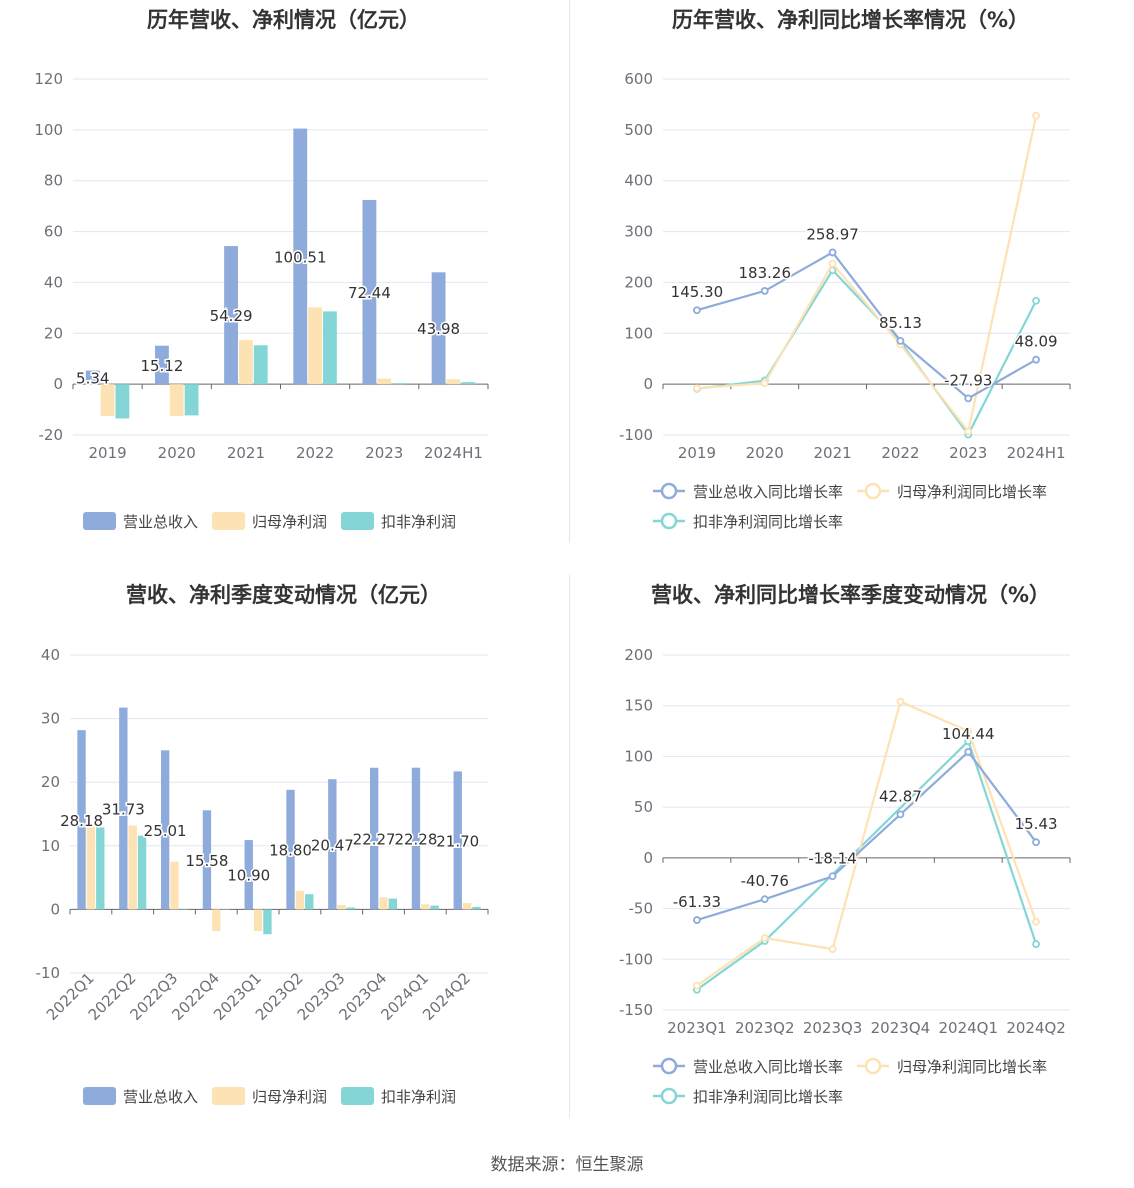 The height and width of the screenshot is (1188, 1134). I want to click on y-tick-label: 60, so click(53, 232).